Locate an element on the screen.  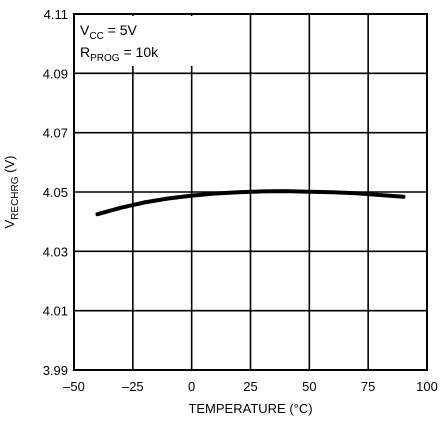
x-tick-label: 100 is located at coordinates (427, 386).